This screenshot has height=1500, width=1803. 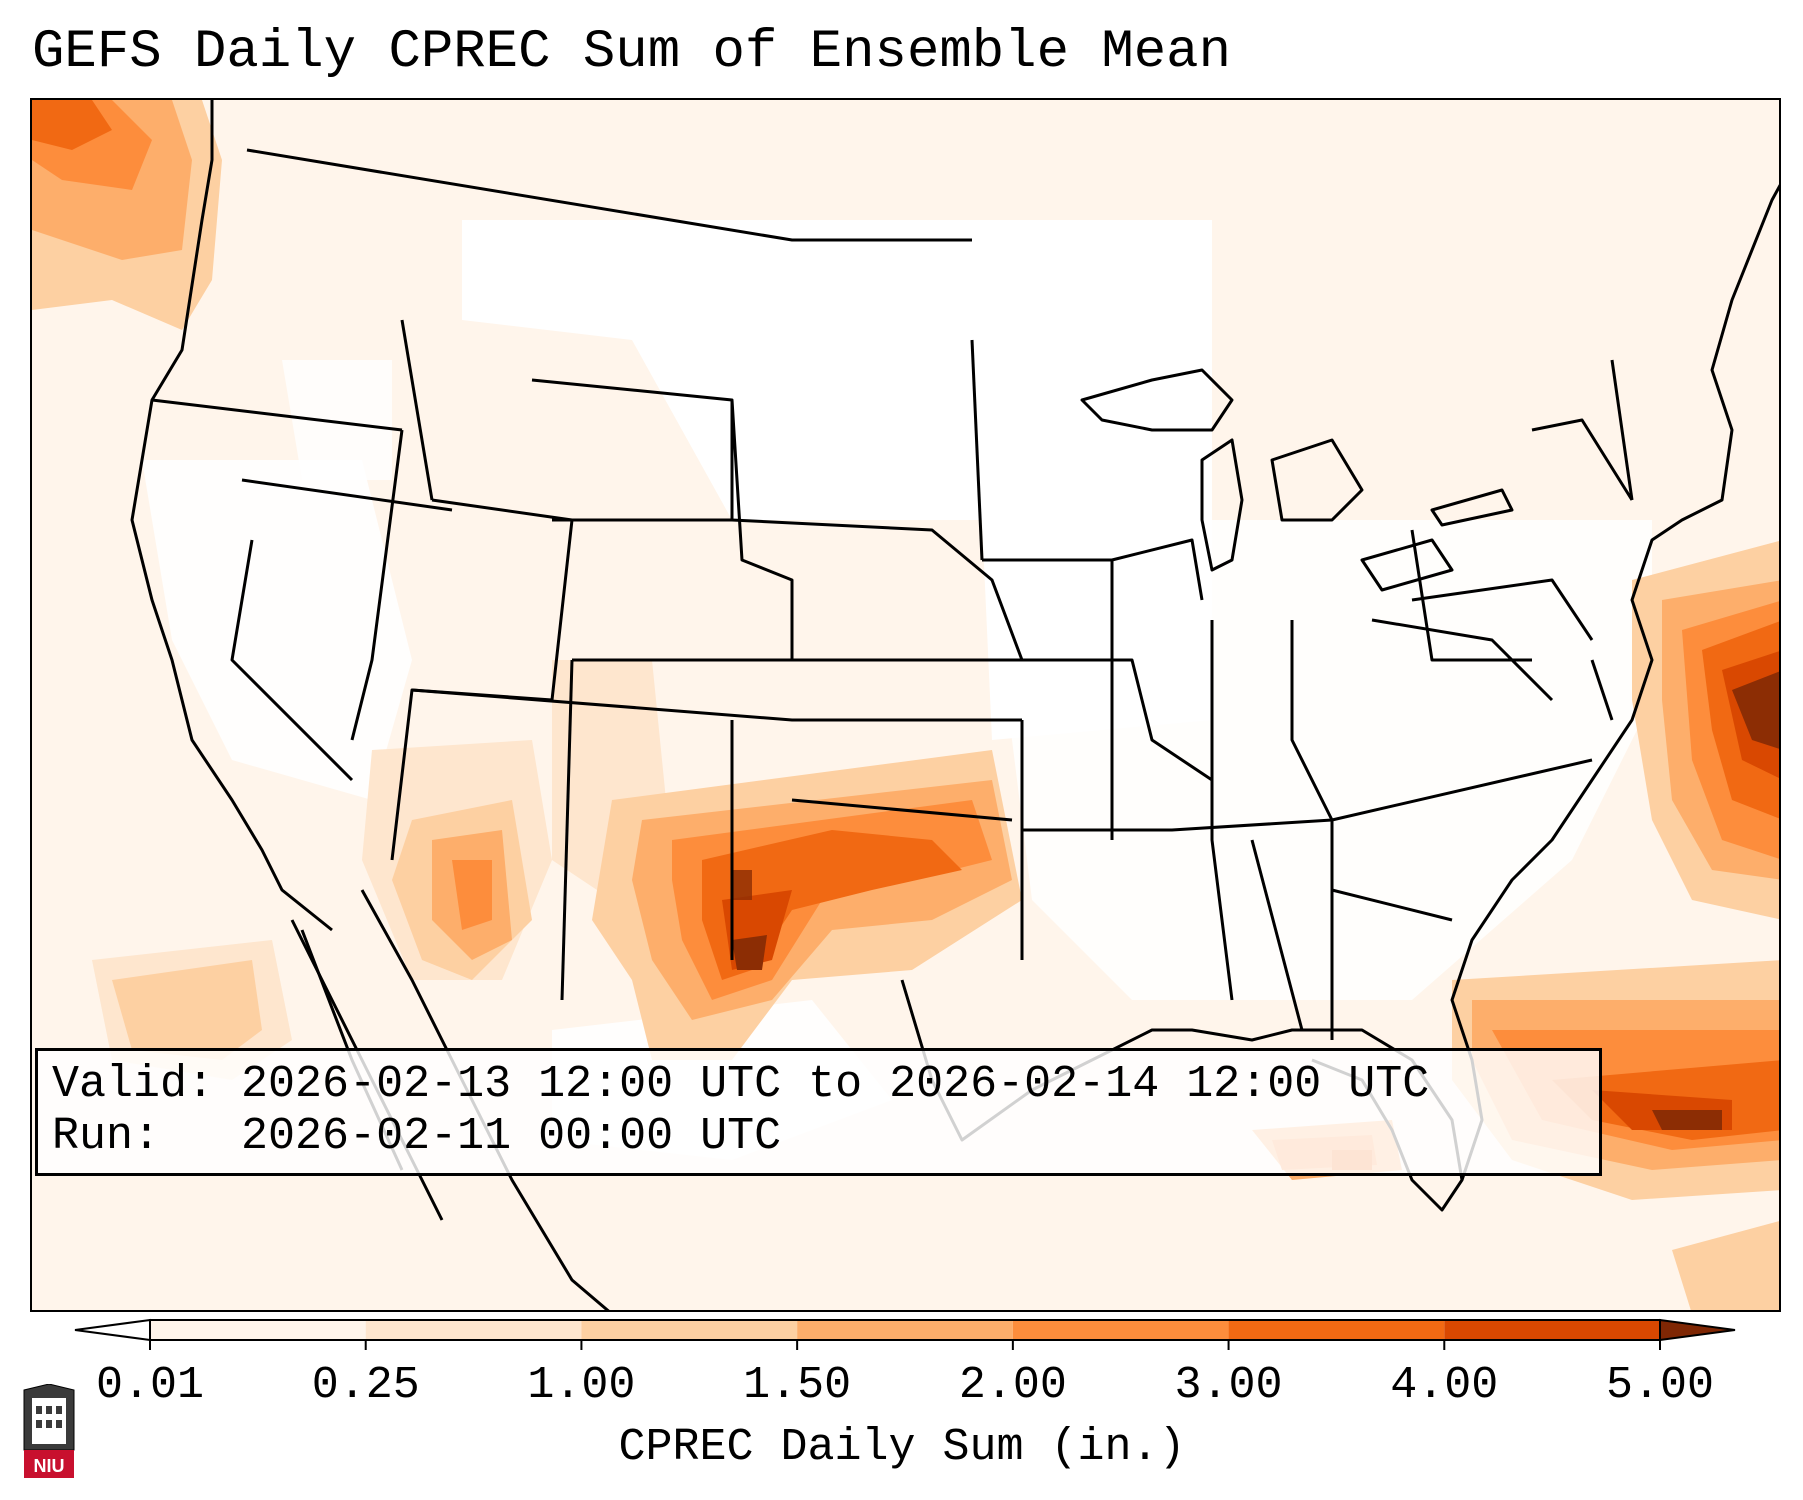 I want to click on colorbar-over-extension, so click(x=1697, y=1330).